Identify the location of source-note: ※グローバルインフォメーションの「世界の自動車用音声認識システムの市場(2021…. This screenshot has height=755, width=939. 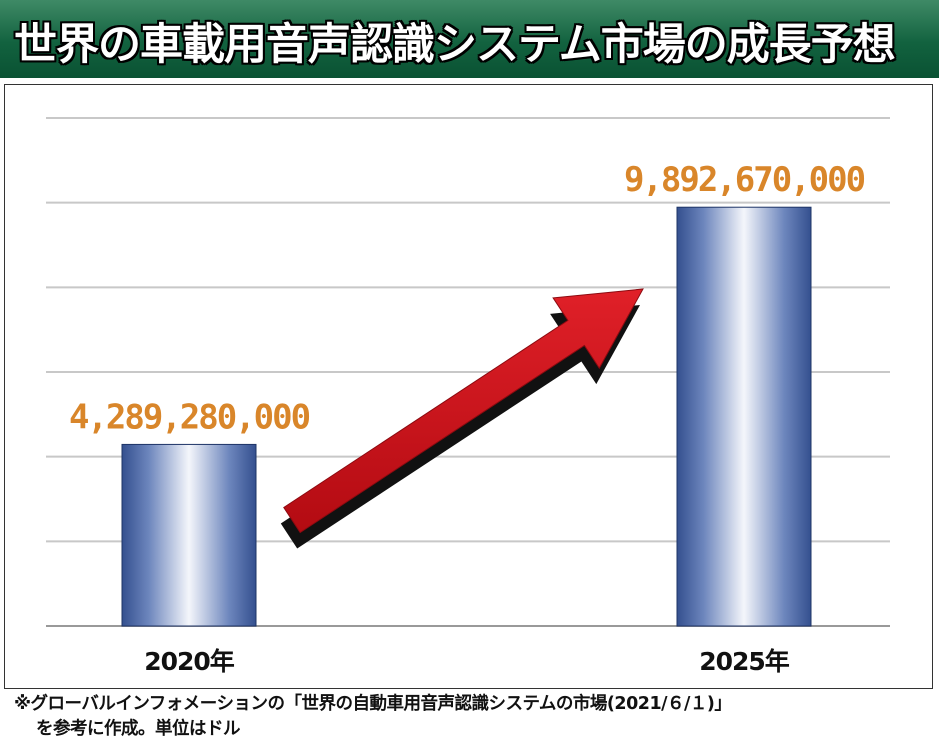
(473, 717).